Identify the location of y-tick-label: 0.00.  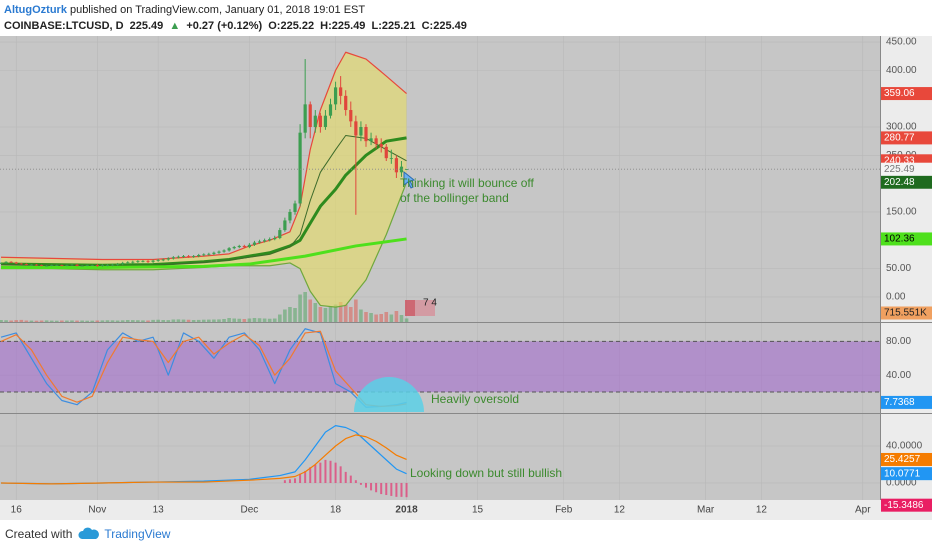
(896, 297).